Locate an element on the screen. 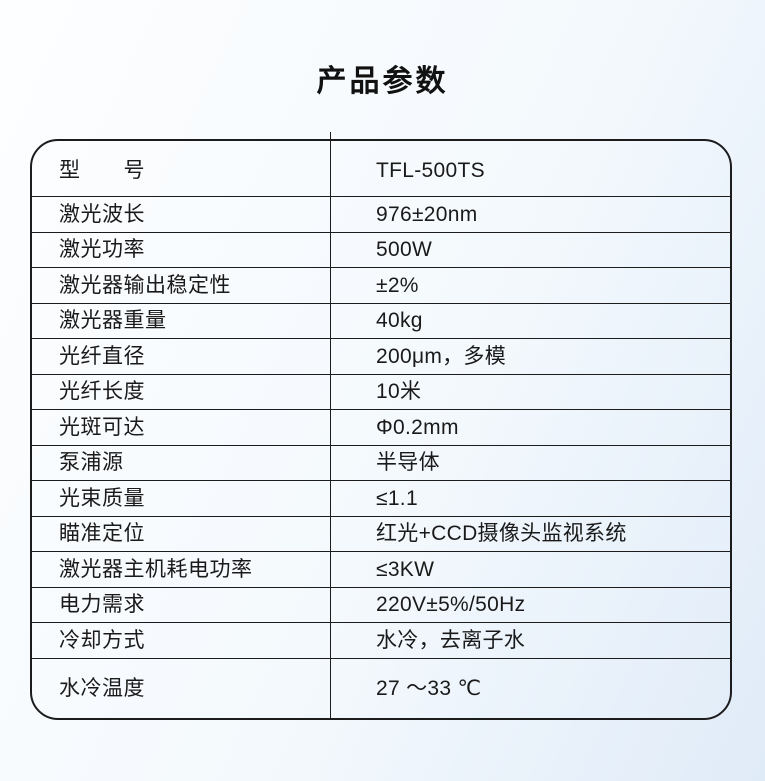  spec-label: 光束质量 is located at coordinates (102, 498).